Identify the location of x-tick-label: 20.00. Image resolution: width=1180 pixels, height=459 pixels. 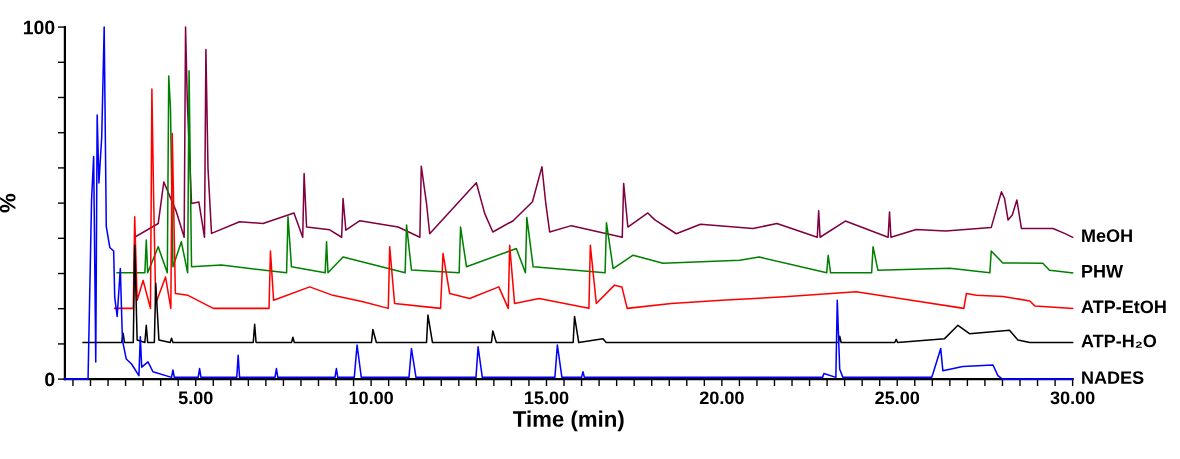
(721, 398).